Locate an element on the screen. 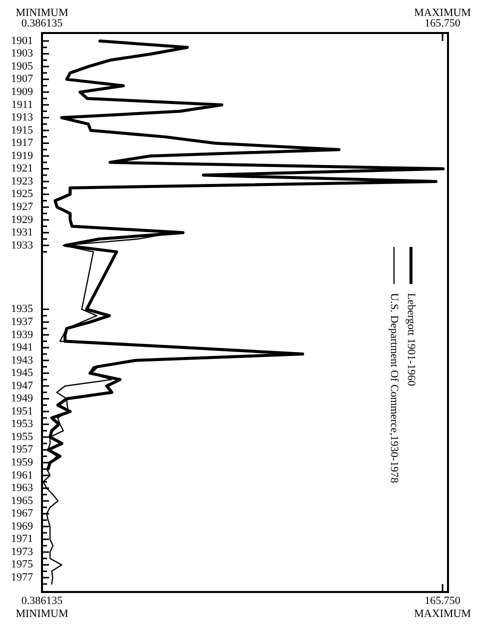 The image size is (485, 624). y-tick-label: 1953 is located at coordinates (22, 424).